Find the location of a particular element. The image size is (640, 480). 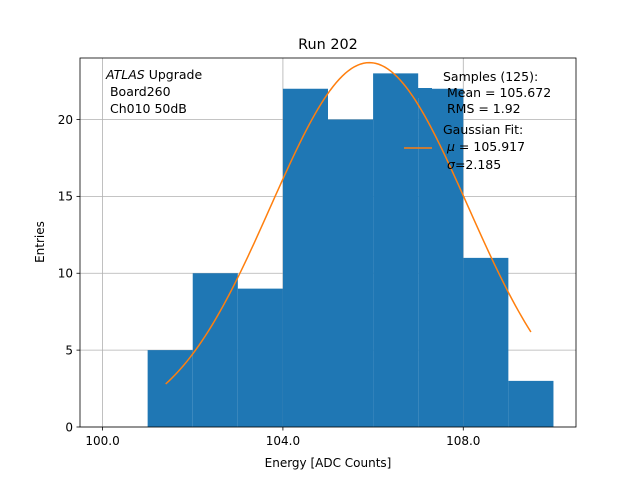

legend-samples-line-1: Samples (125): is located at coordinates (490, 76).